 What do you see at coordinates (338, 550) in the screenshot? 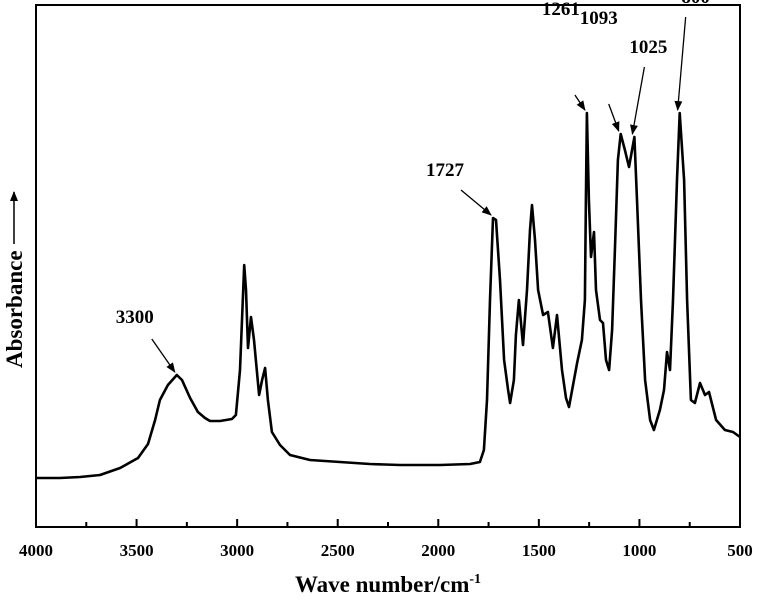
I see `x-tick-label: 2500` at bounding box center [338, 550].